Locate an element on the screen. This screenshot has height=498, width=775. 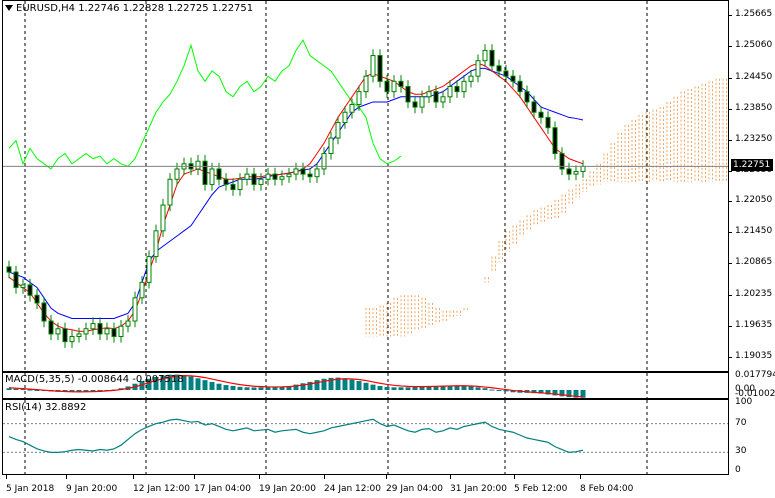
rsi-tick-label: 30 is located at coordinates (741, 451).